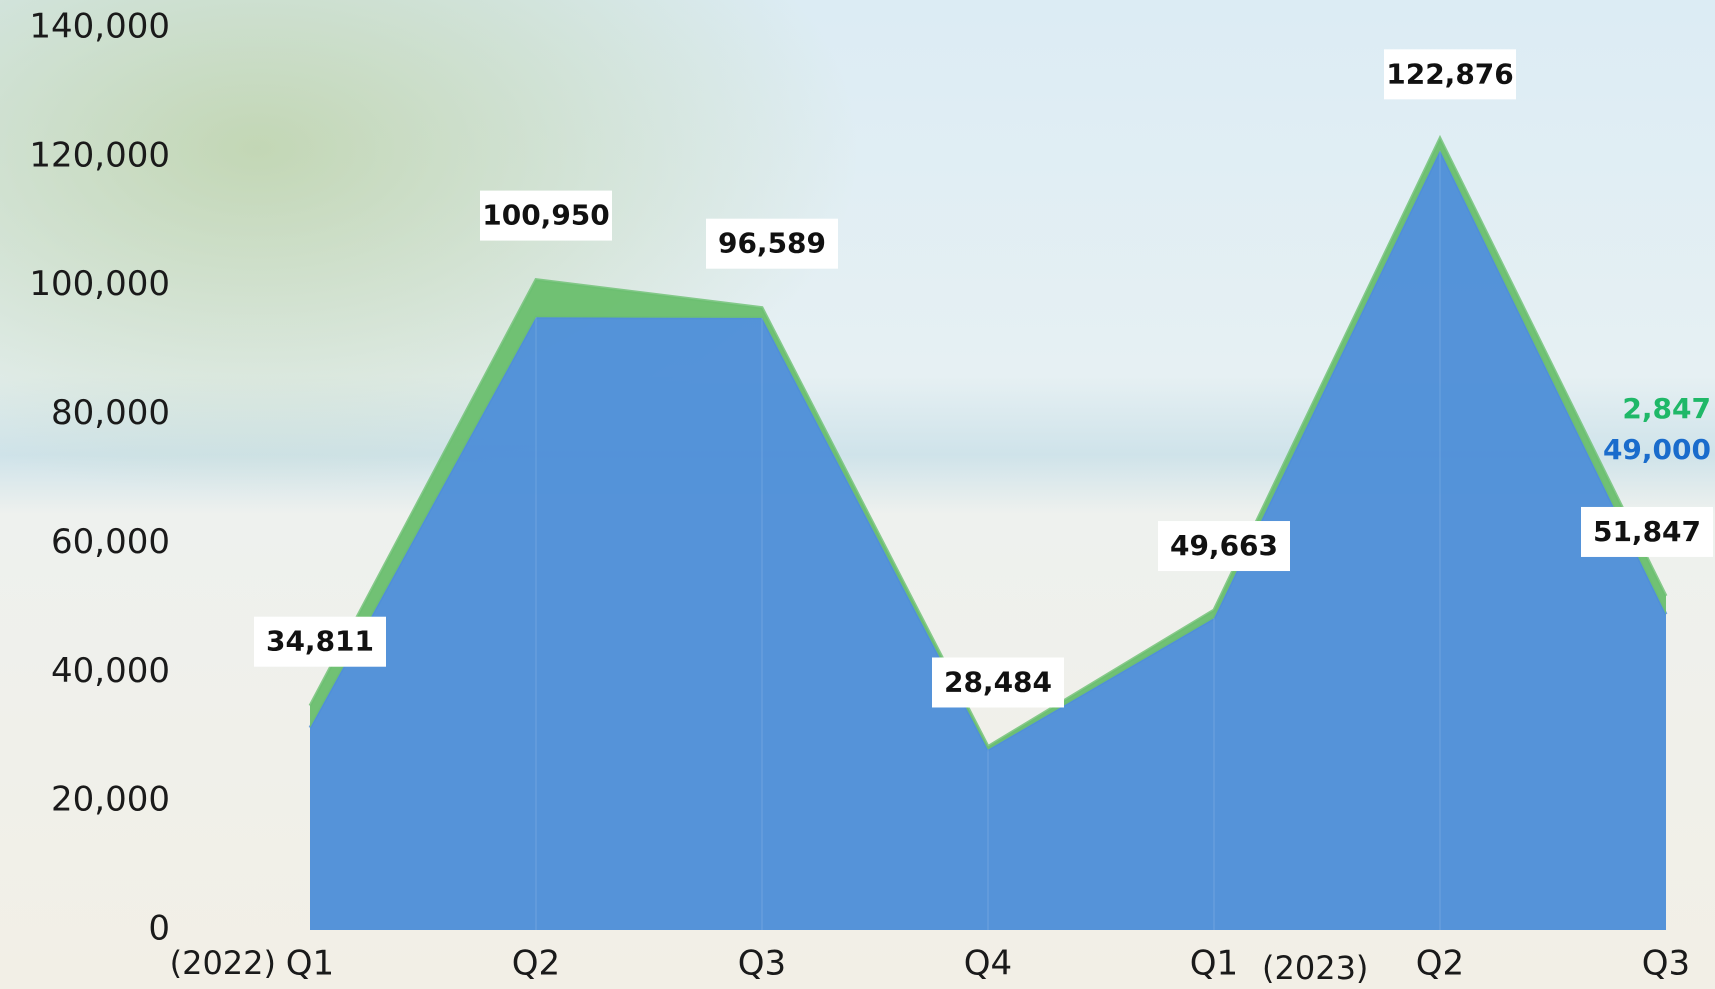  Describe the element at coordinates (159, 929) in the screenshot. I see `y-tick-label: 0` at that location.